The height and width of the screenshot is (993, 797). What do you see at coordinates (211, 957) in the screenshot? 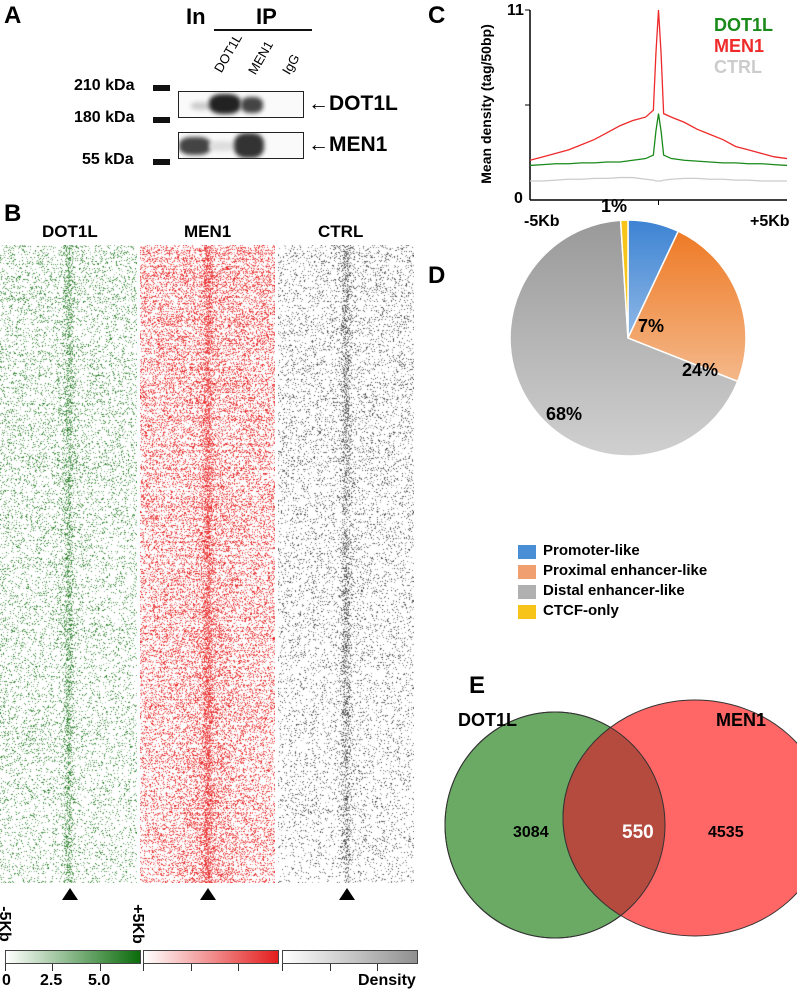
I see `colorbar-men1` at bounding box center [211, 957].